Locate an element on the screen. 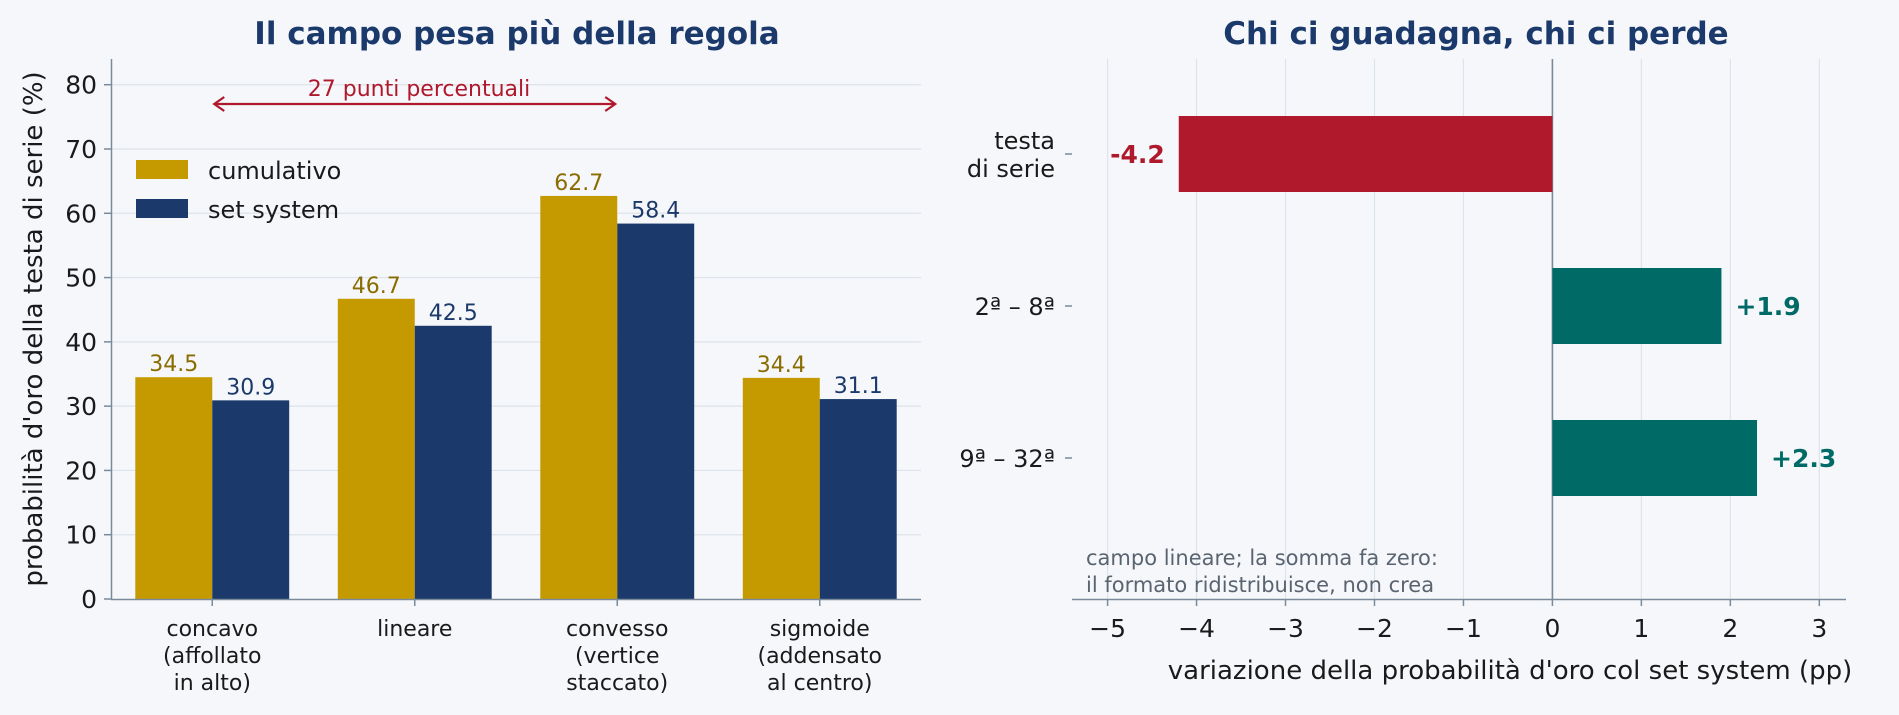 This screenshot has width=1899, height=715. right-x-ticks: −5 −4 −3 −2 −1 0 1 2 3 is located at coordinates (1458, 621).